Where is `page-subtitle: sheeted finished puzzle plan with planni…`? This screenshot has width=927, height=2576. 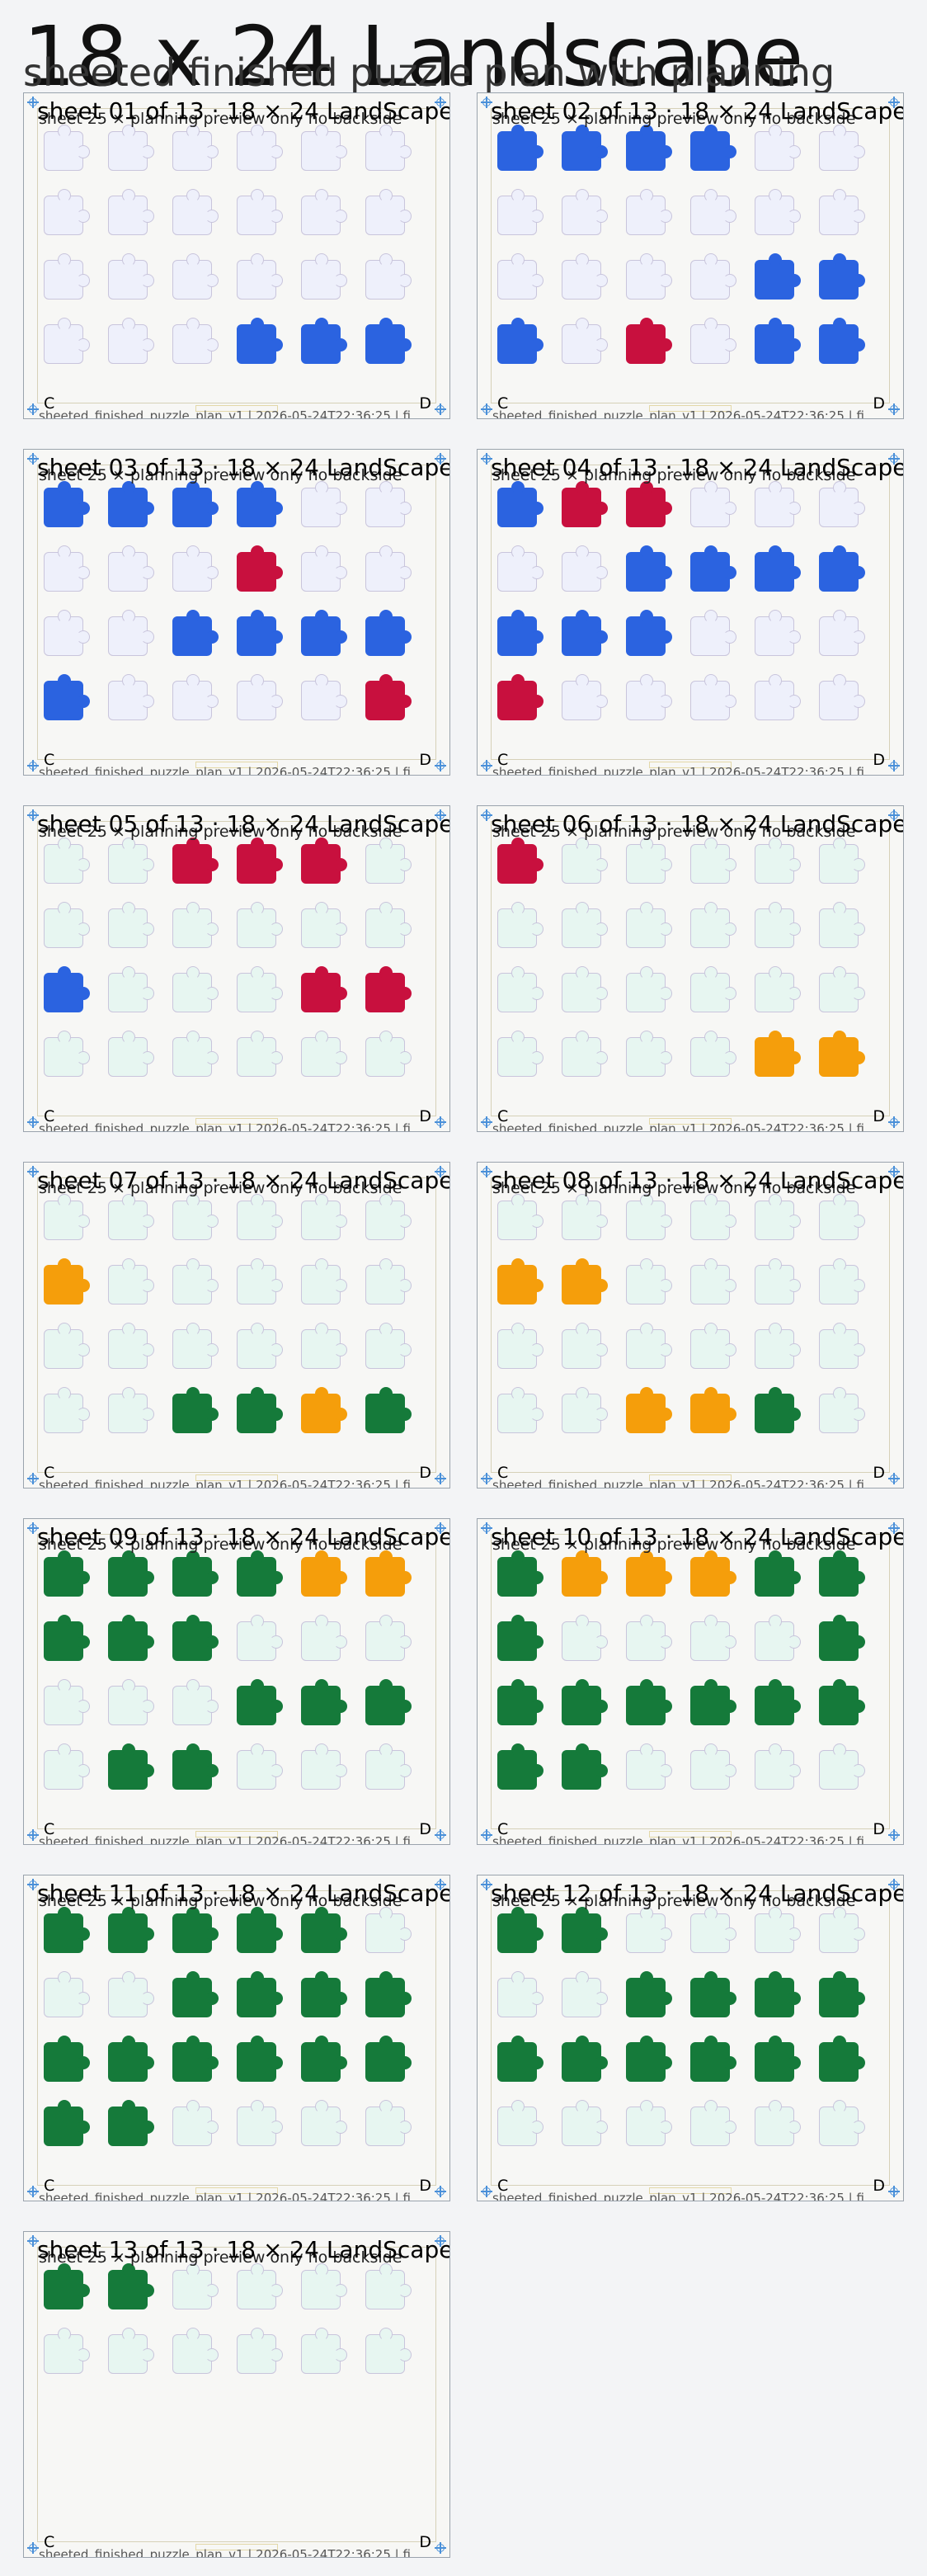 page-subtitle: sheeted finished puzzle plan with planni… is located at coordinates (429, 72).